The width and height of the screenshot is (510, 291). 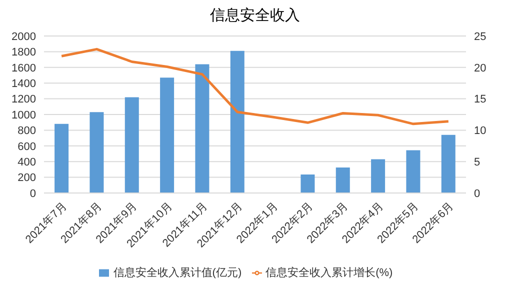 I want to click on y-tick-label: 1400, so click(x=24, y=84).